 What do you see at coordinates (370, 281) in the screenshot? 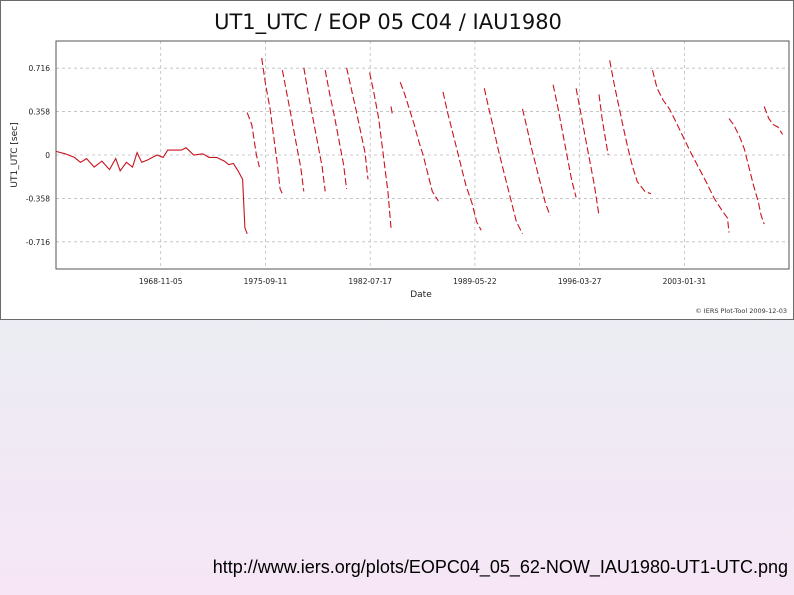
I see `x-tick-label: 1982-07-17` at bounding box center [370, 281].